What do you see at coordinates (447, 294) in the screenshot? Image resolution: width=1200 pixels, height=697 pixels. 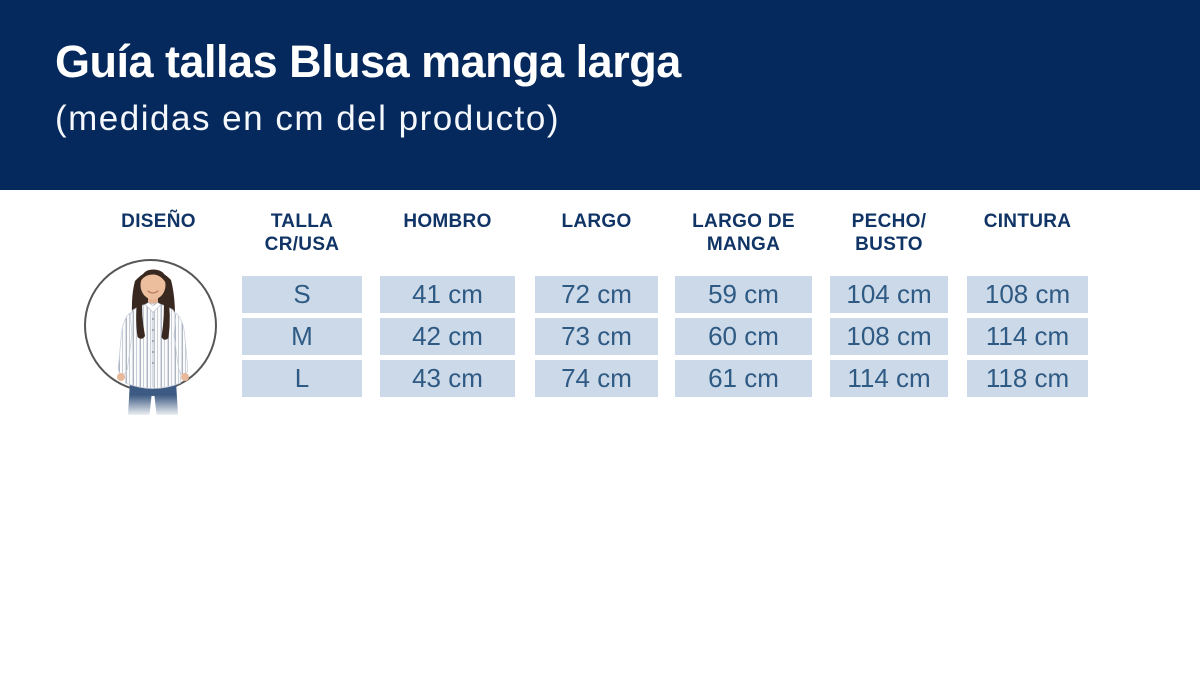 I see `cell-hombro-s: 41 cm` at bounding box center [447, 294].